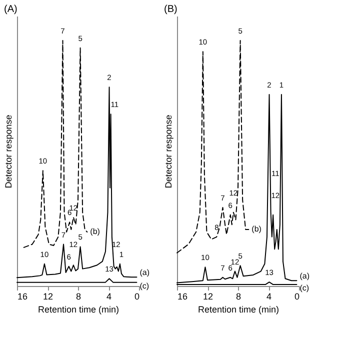 Image resolution: width=350 pixels, height=362 pixels. Describe the element at coordinates (171, 9) in the screenshot. I see `chart-title: (B)` at that location.